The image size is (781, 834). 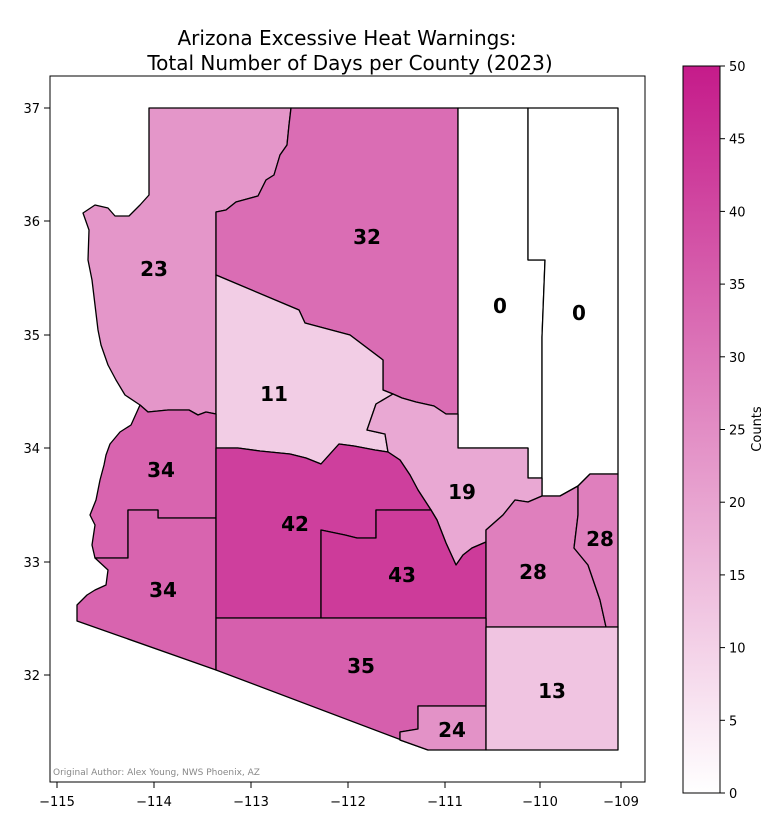 I want to click on county-value-label-yavapai: 11, so click(x=274, y=394).